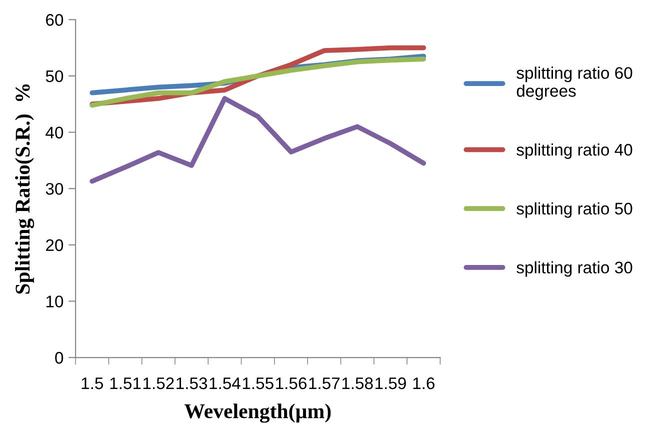 The width and height of the screenshot is (657, 436). What do you see at coordinates (357, 383) in the screenshot?
I see `x-tick-label: 1.58` at bounding box center [357, 383].